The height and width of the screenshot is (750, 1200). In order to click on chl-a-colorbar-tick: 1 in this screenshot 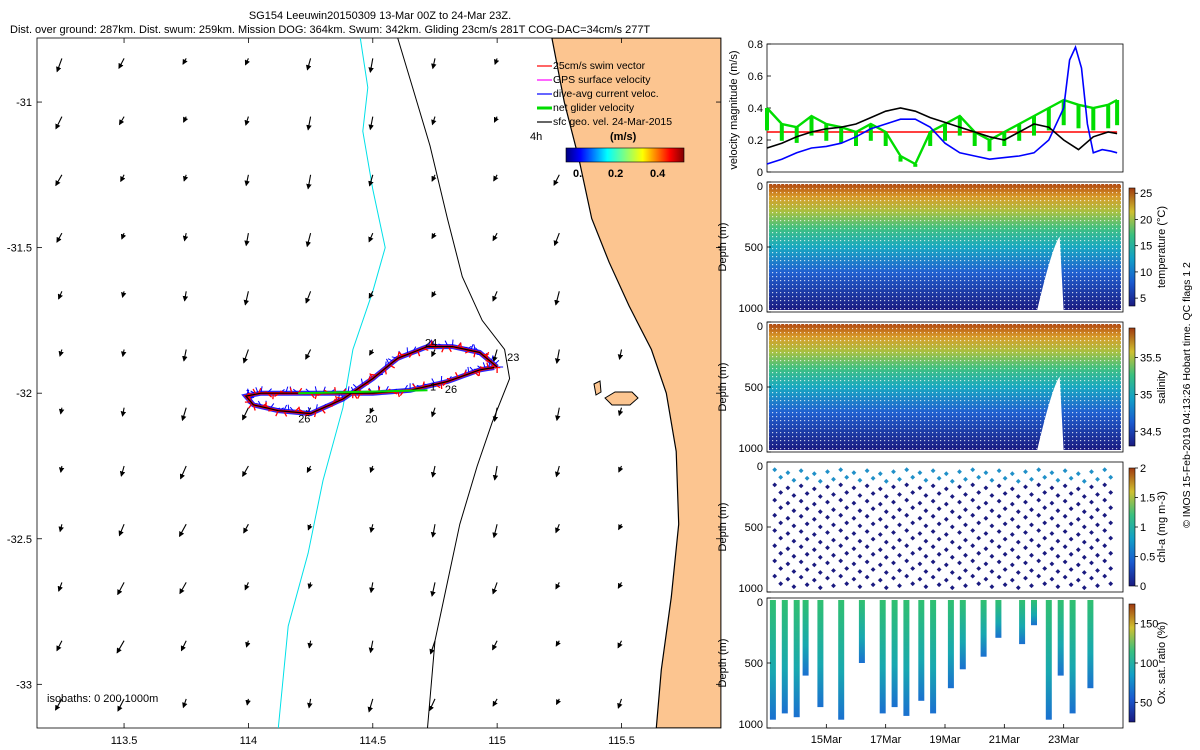, I will do `click(1143, 528)`.